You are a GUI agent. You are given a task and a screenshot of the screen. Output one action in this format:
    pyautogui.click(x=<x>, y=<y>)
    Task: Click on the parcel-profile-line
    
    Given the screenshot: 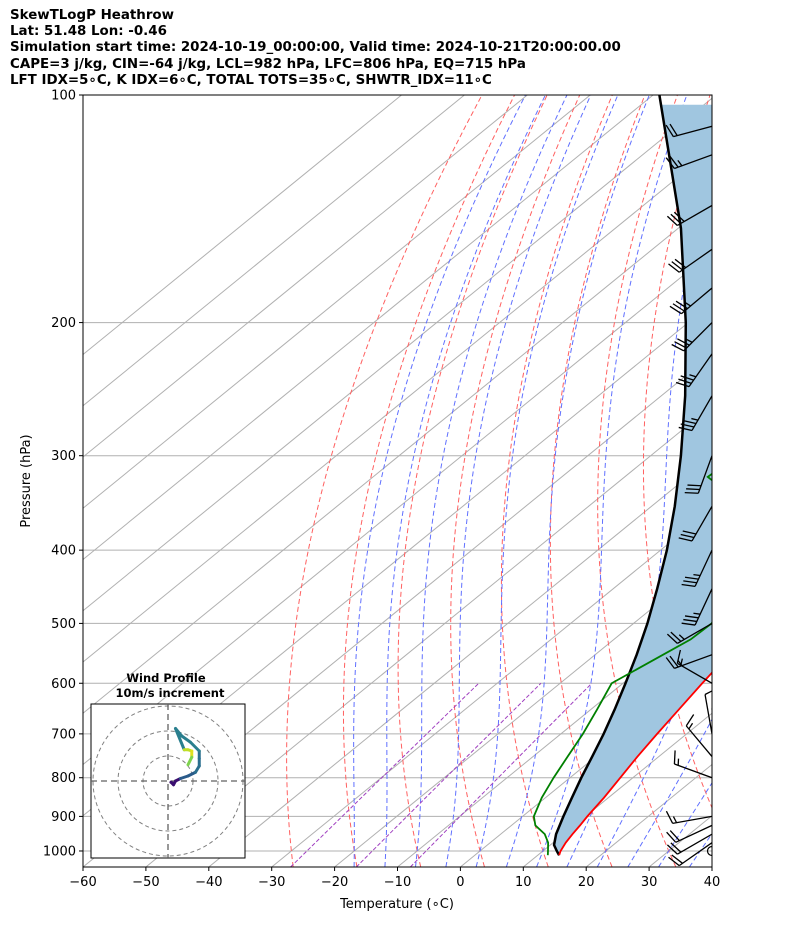 What is the action you would take?
    pyautogui.click(x=620, y=475)
    